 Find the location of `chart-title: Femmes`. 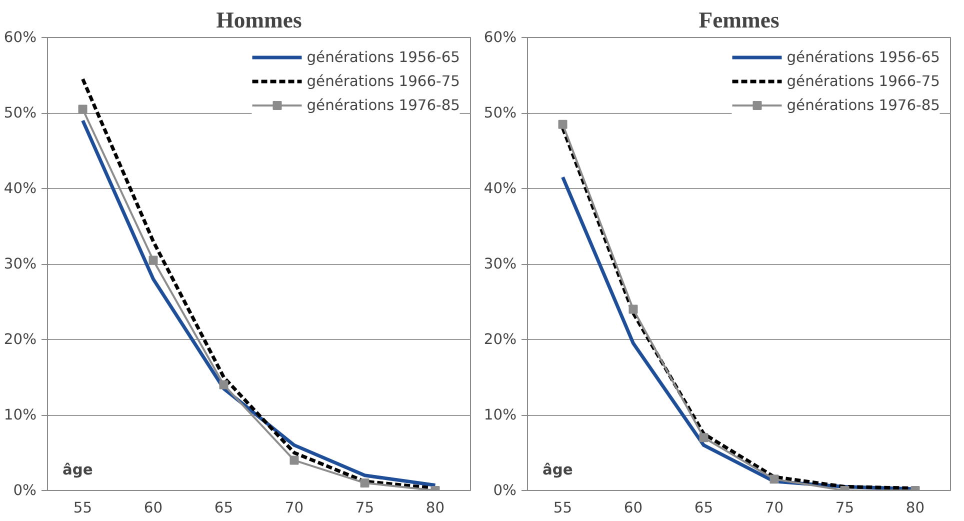

chart-title: Femmes is located at coordinates (739, 20).